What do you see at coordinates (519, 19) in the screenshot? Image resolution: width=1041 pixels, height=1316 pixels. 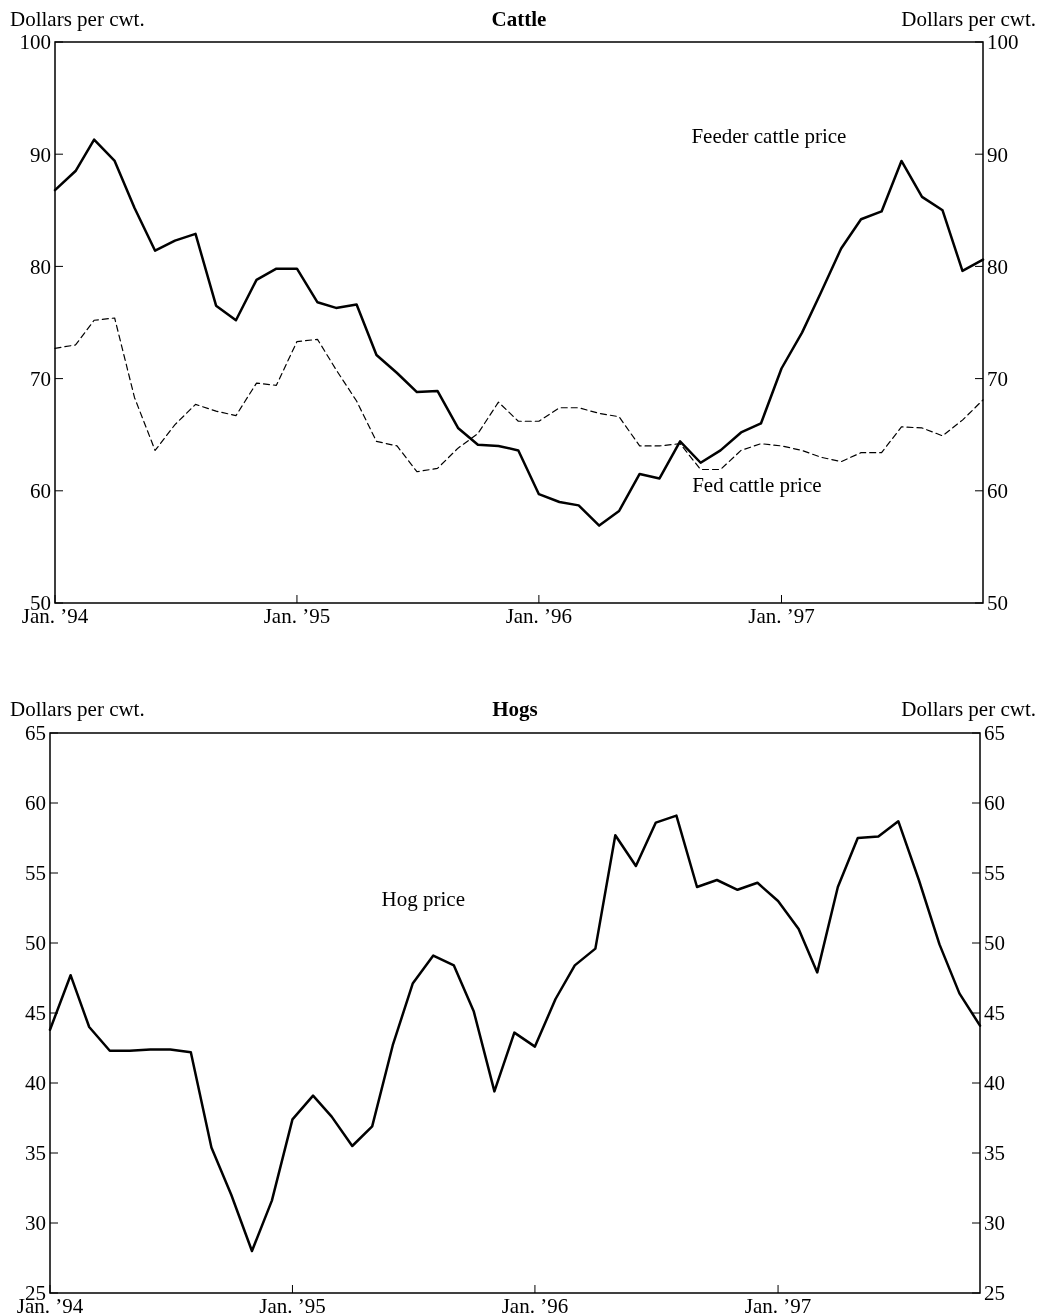 I see `chart-title: Cattle` at bounding box center [519, 19].